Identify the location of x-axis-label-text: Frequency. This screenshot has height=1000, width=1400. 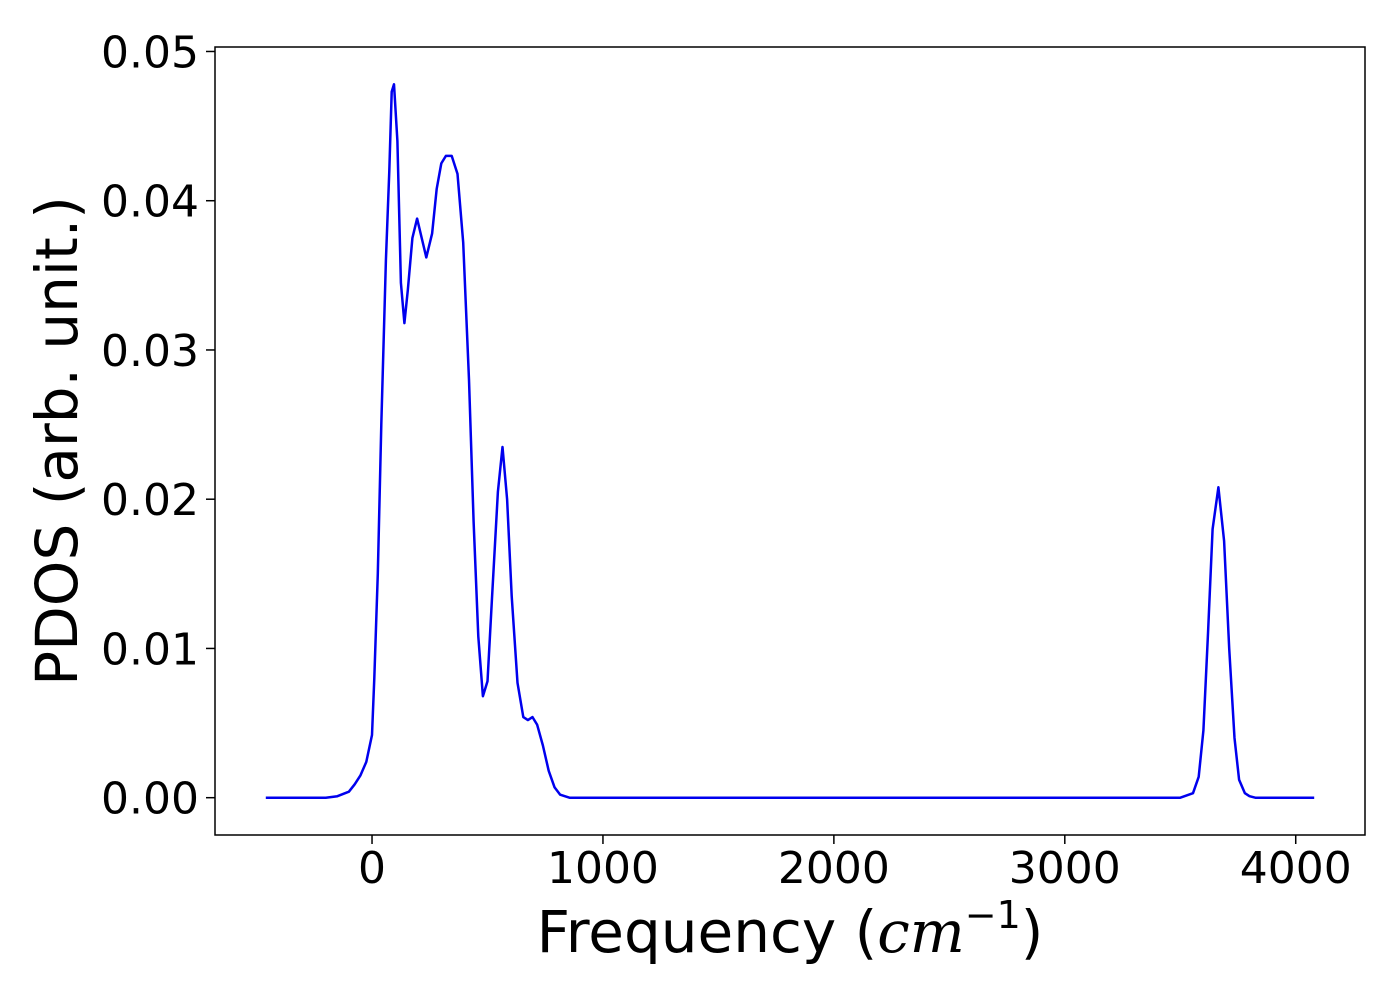
(687, 932).